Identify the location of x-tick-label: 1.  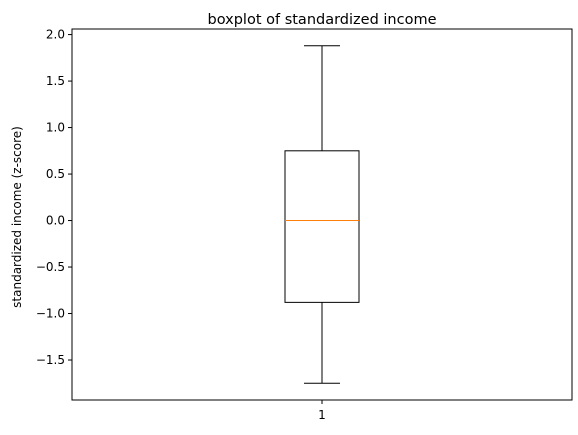
(322, 415).